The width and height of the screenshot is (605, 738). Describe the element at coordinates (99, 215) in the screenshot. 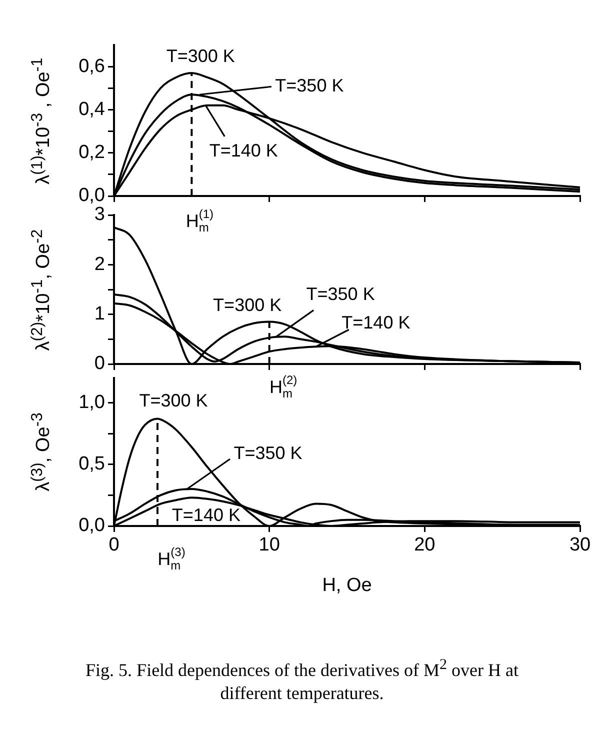

I see `y-tick-label: 3` at that location.